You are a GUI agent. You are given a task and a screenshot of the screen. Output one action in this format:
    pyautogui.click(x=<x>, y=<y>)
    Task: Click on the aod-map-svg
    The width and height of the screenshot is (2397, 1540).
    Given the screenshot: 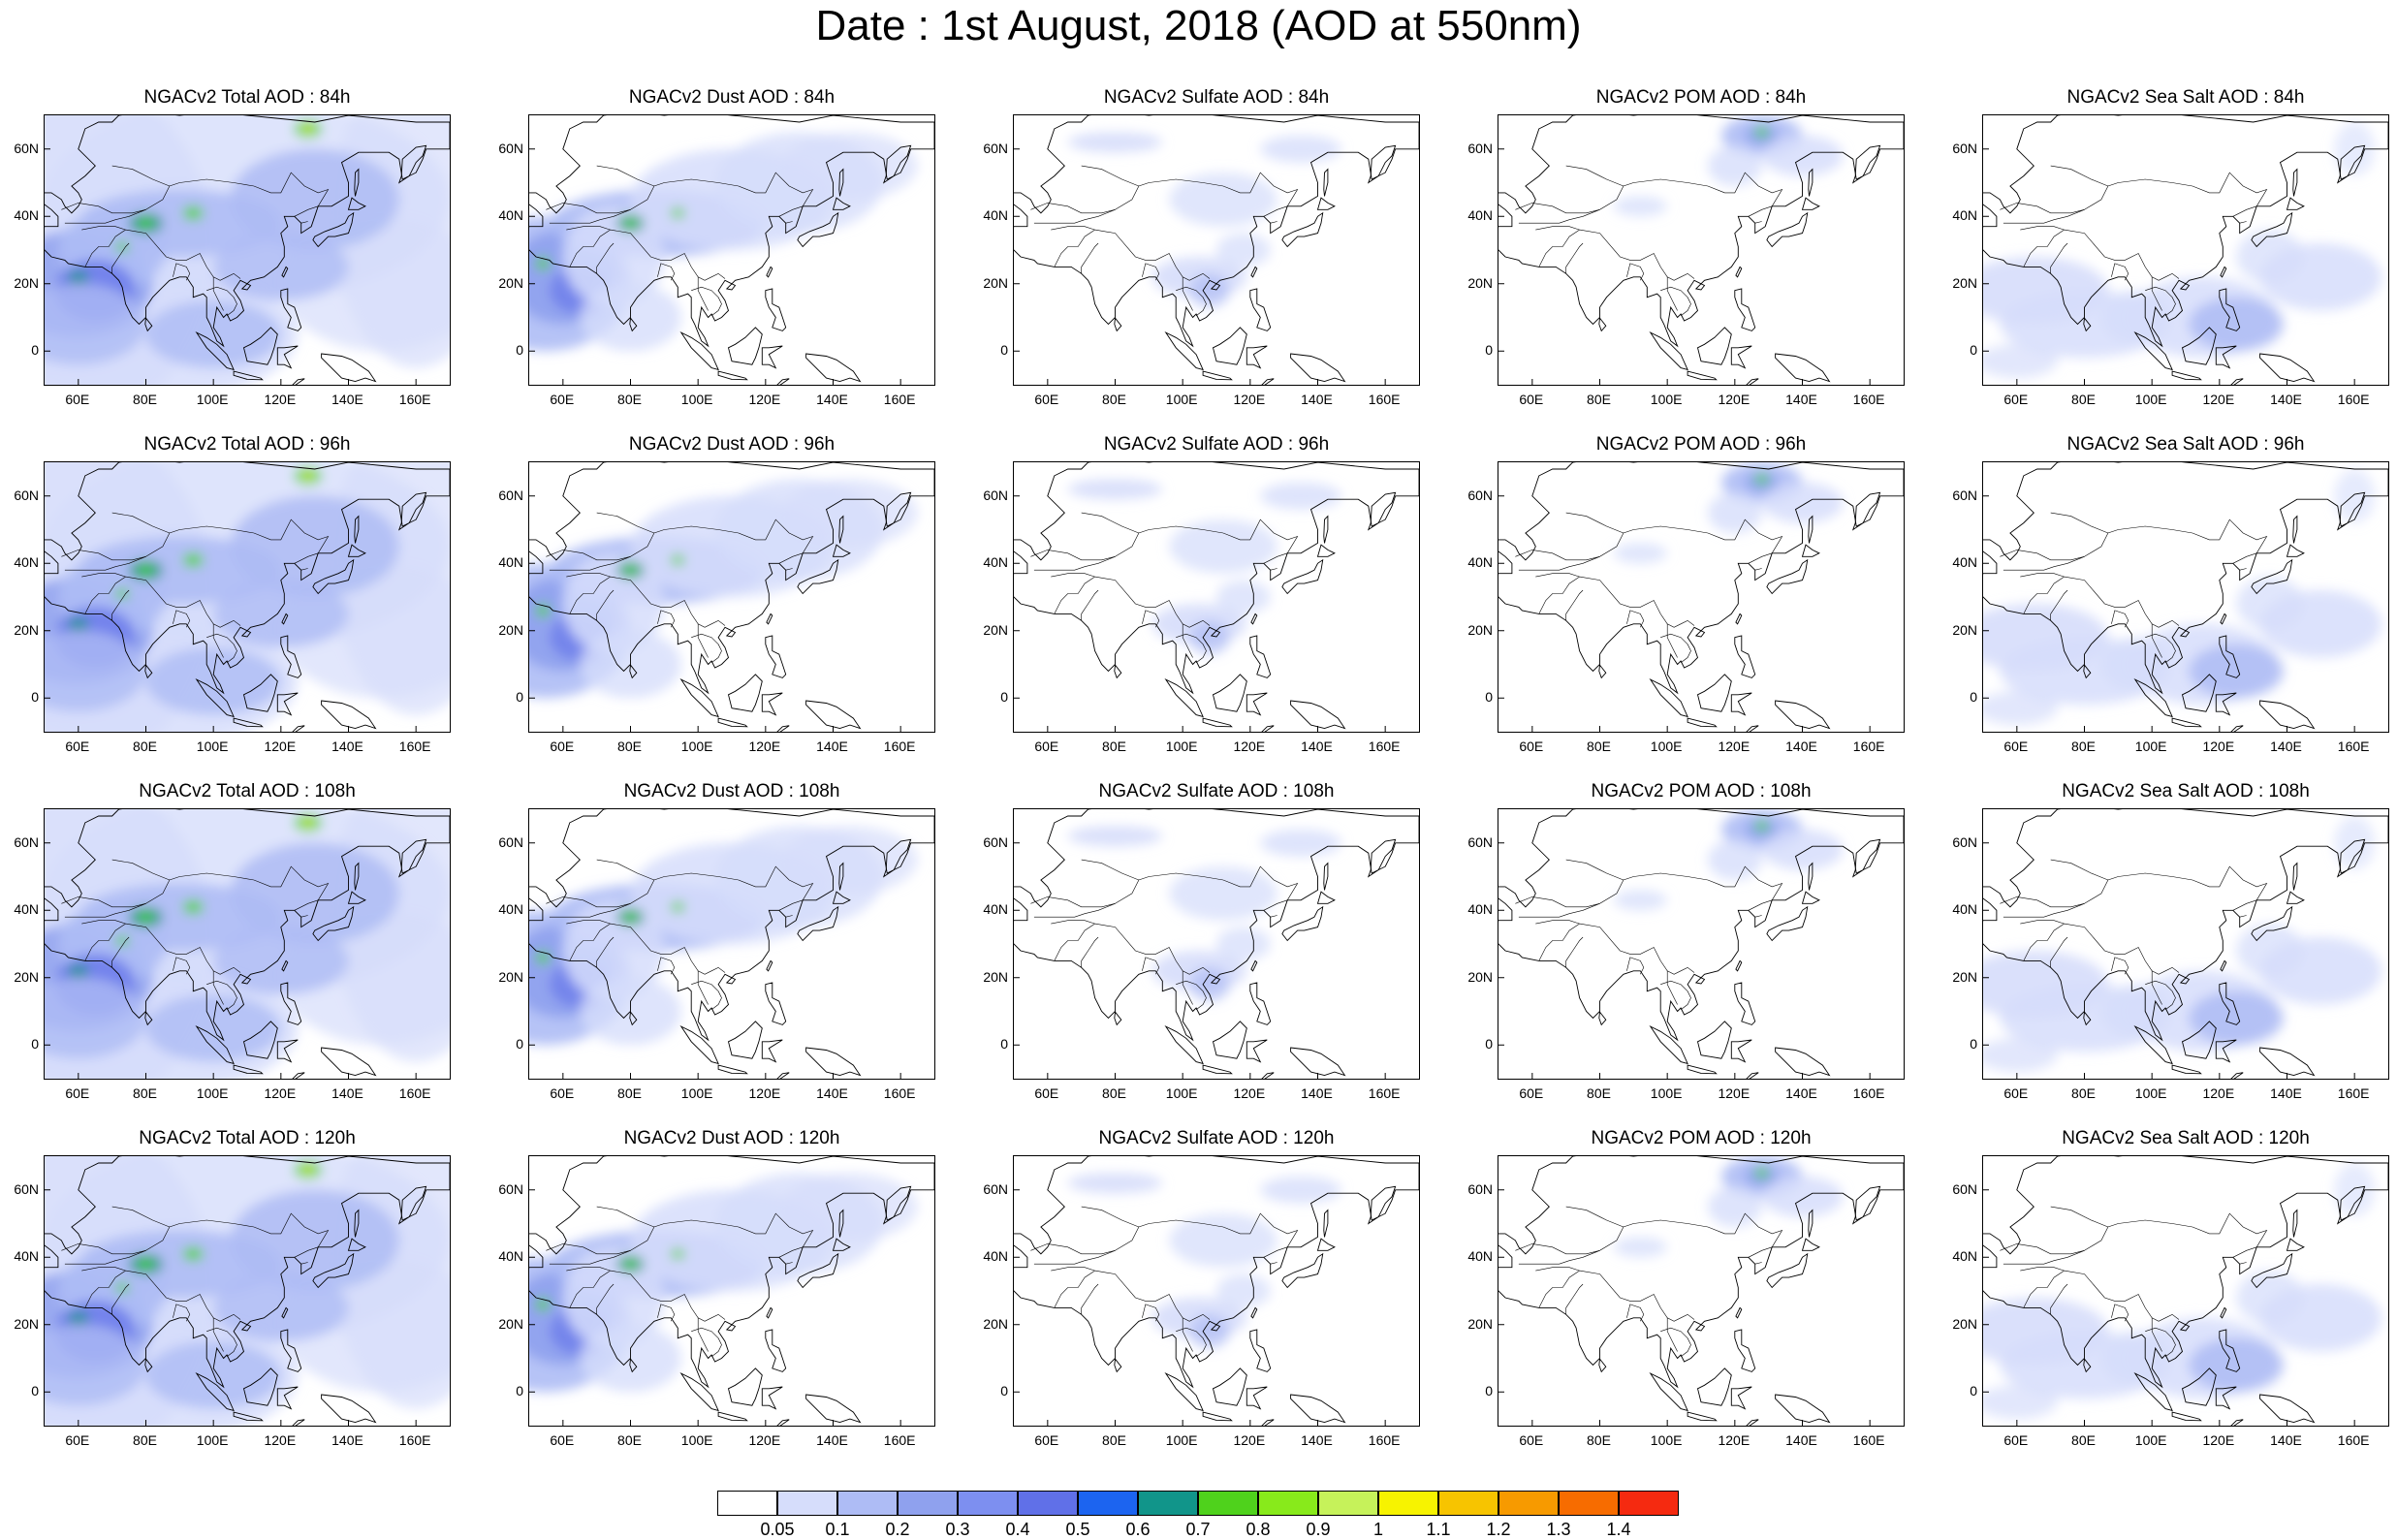 What is the action you would take?
    pyautogui.click(x=1701, y=597)
    